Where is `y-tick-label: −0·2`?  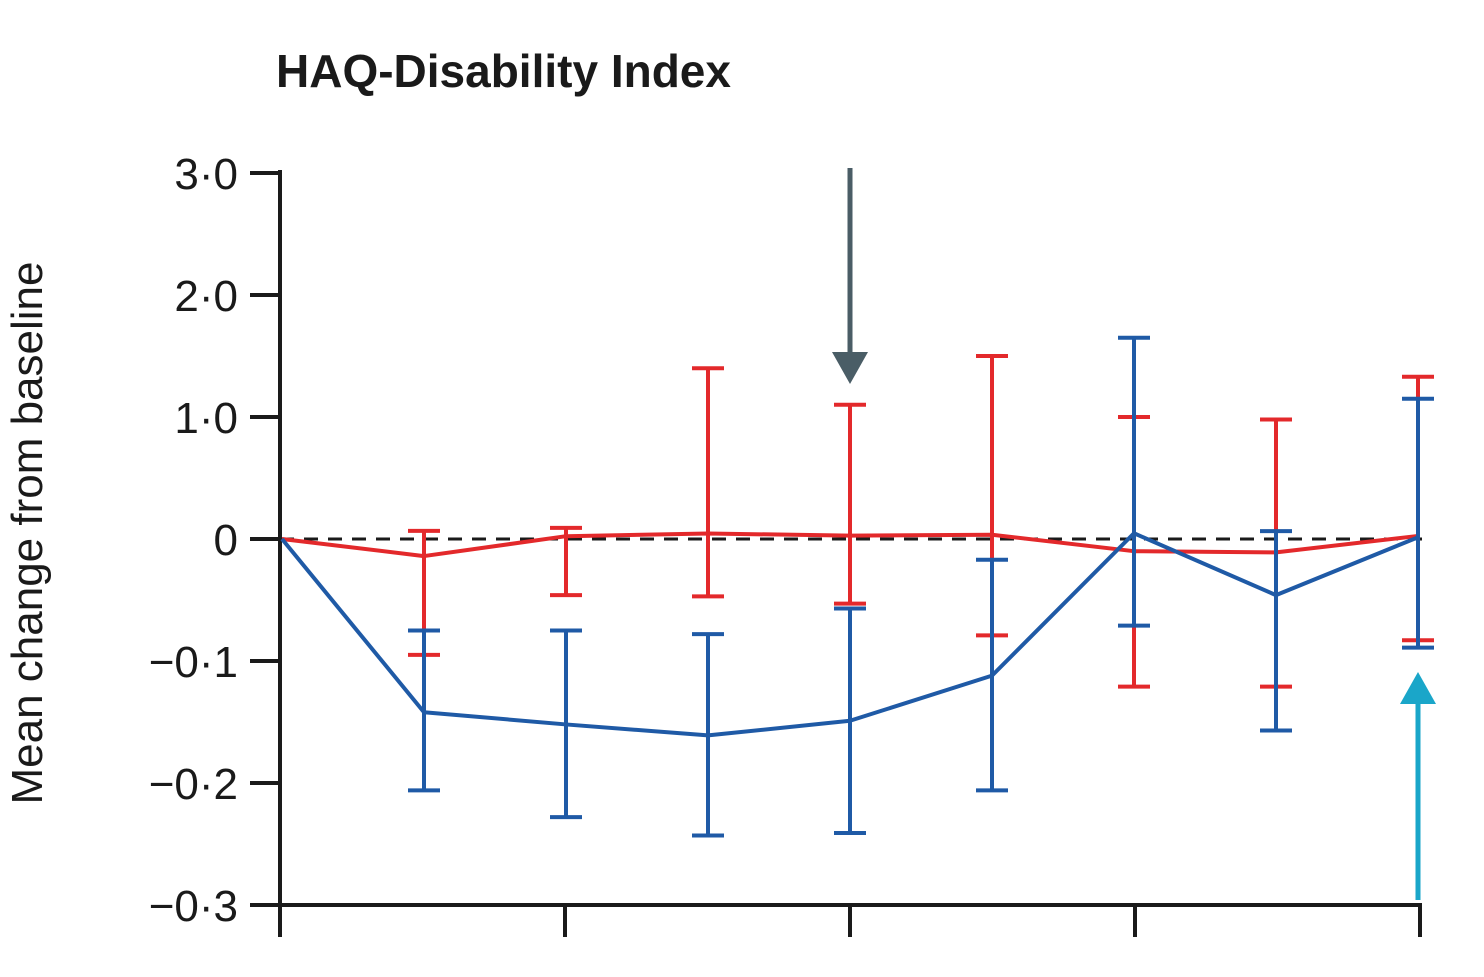
y-tick-label: −0·2 is located at coordinates (193, 784).